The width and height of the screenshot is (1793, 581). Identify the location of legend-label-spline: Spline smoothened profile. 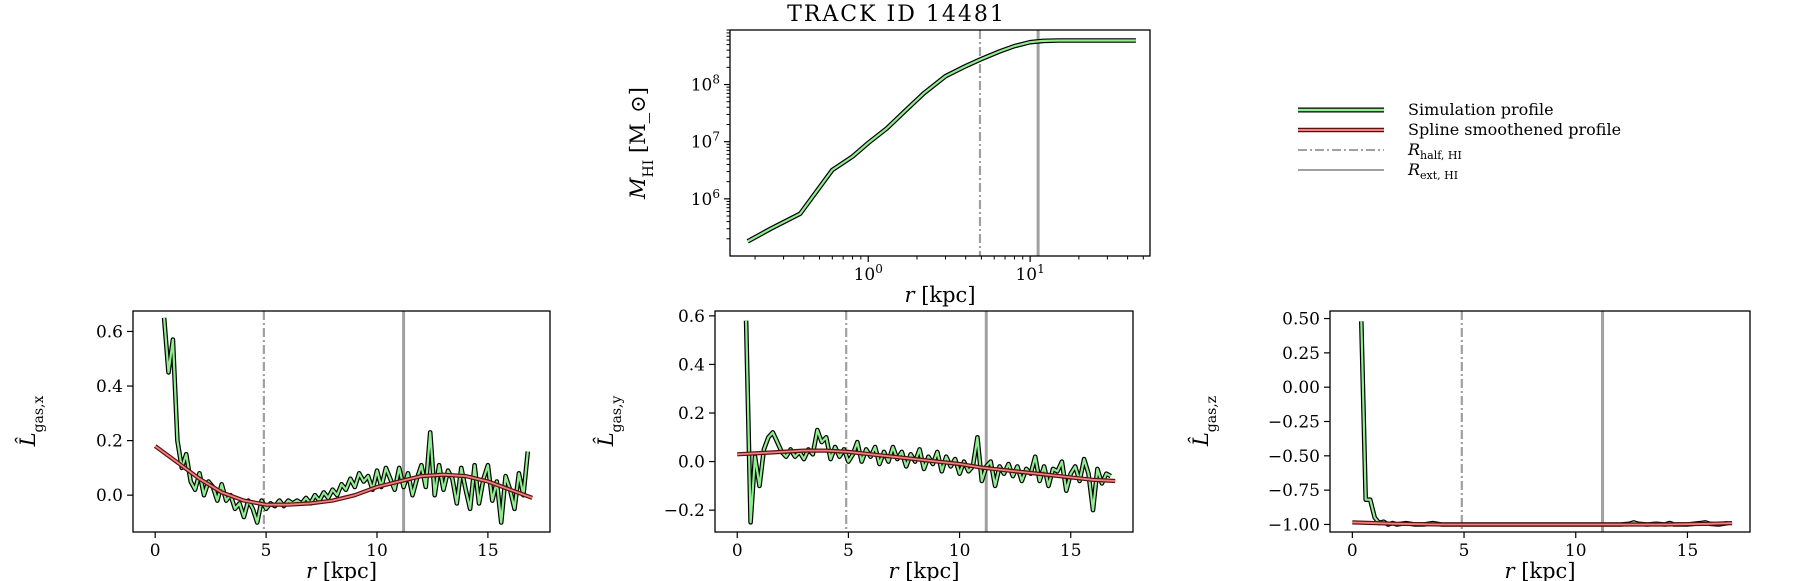
(1515, 129).